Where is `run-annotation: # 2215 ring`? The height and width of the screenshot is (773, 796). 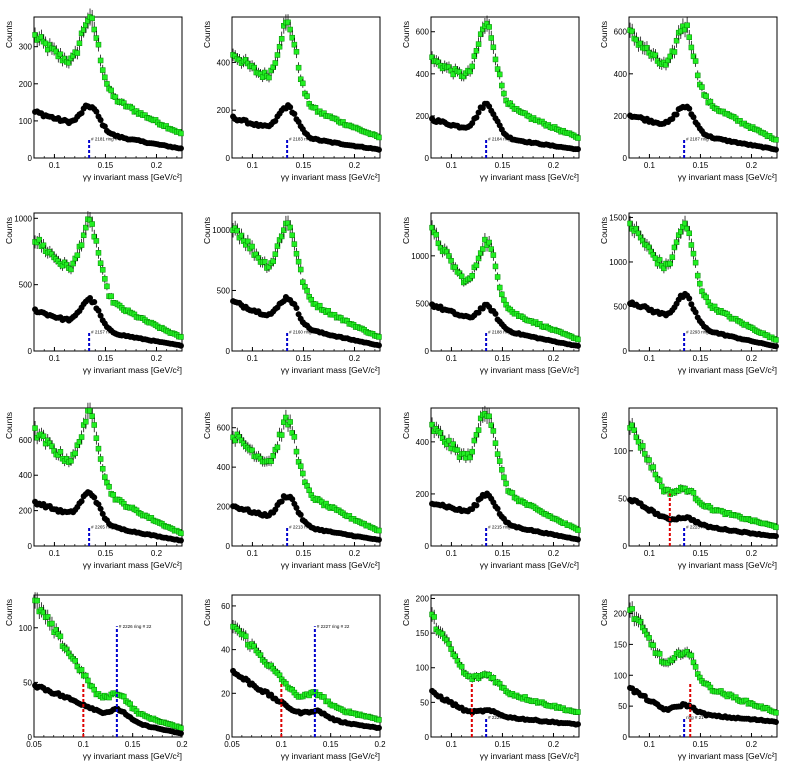
run-annotation: # 2215 ring is located at coordinates (499, 527).